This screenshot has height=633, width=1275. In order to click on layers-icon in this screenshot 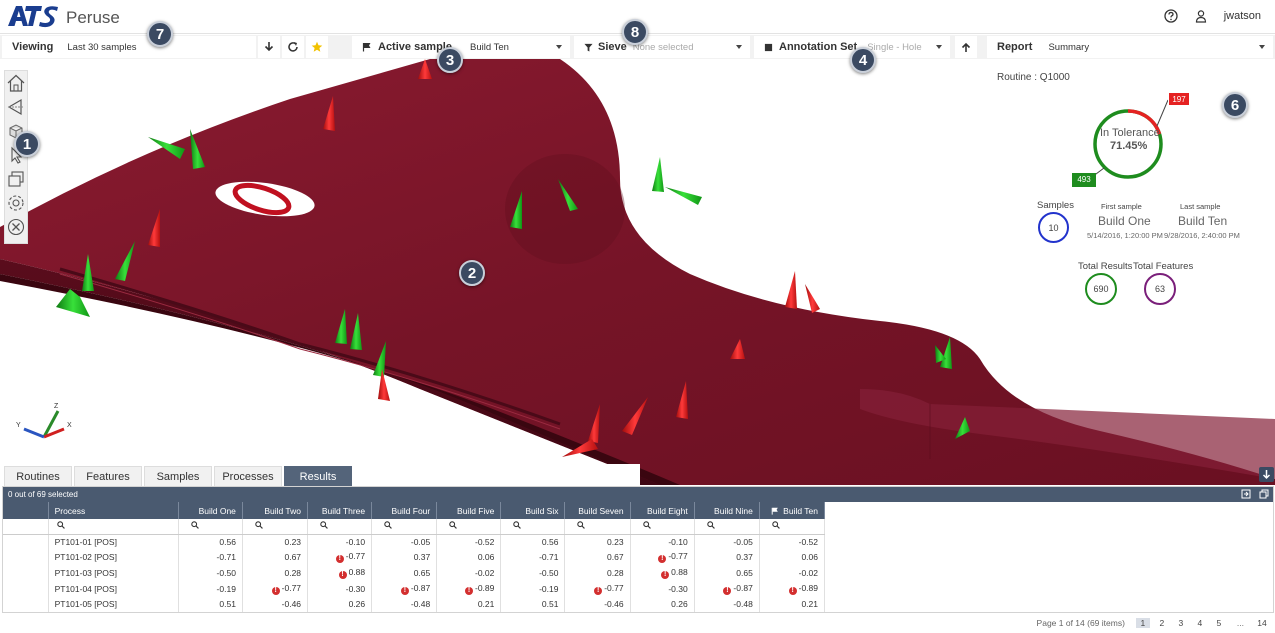, I will do `click(16, 179)`.